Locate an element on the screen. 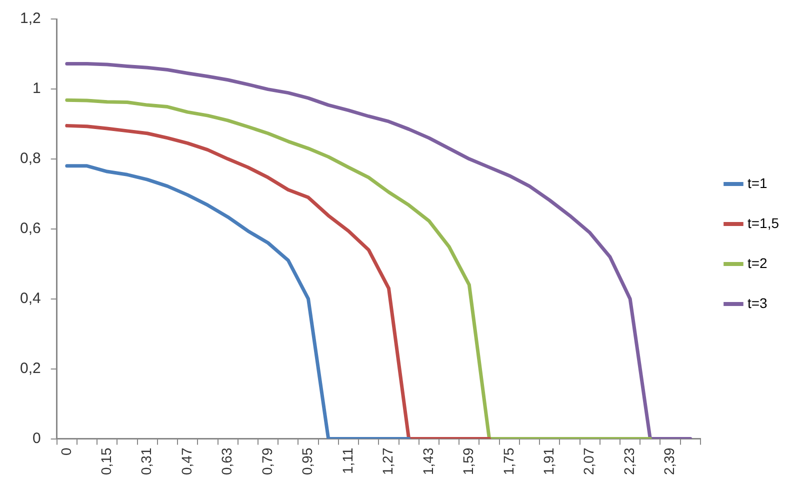 The image size is (809, 482). y-tick-label: 0,8 is located at coordinates (30, 159).